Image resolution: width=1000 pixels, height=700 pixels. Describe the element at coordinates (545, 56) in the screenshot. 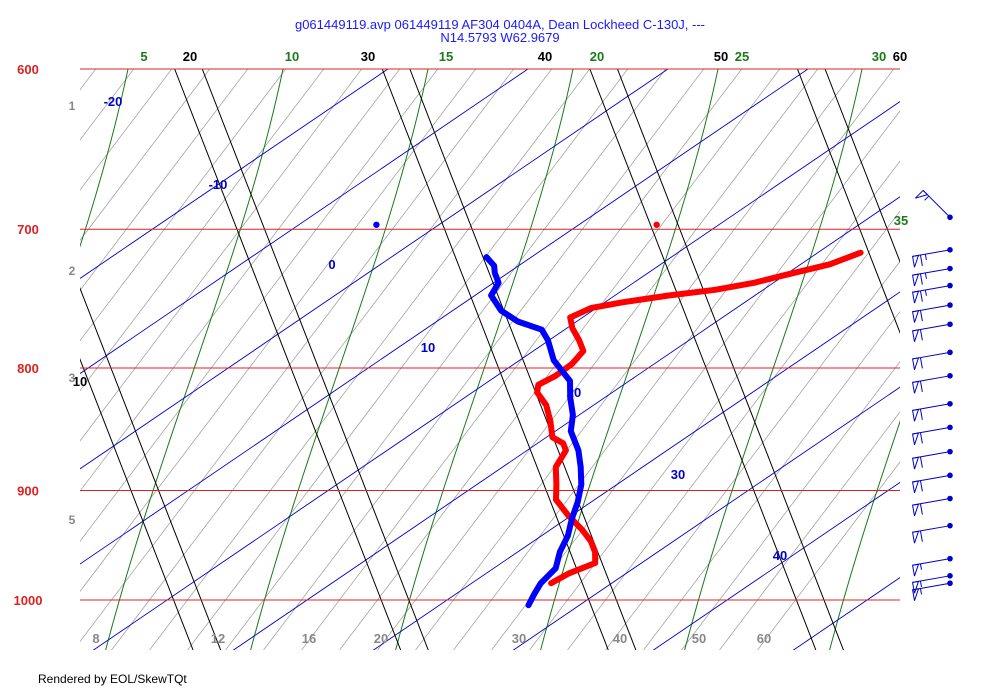

I see `isotherm-label: 40` at that location.